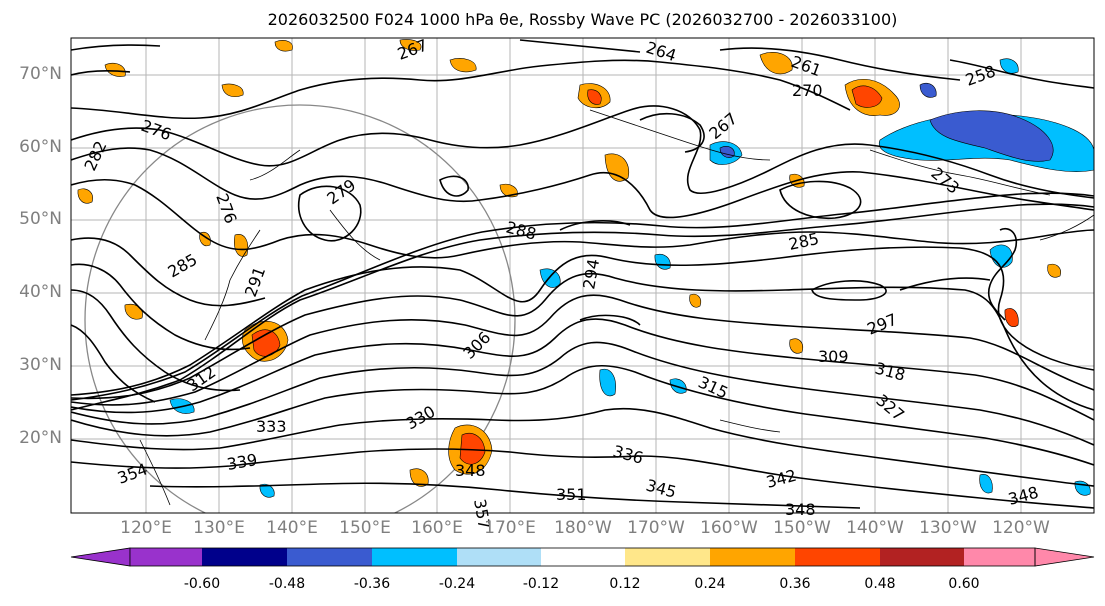  Describe the element at coordinates (510, 528) in the screenshot. I see `lon-label: 170°E` at that location.